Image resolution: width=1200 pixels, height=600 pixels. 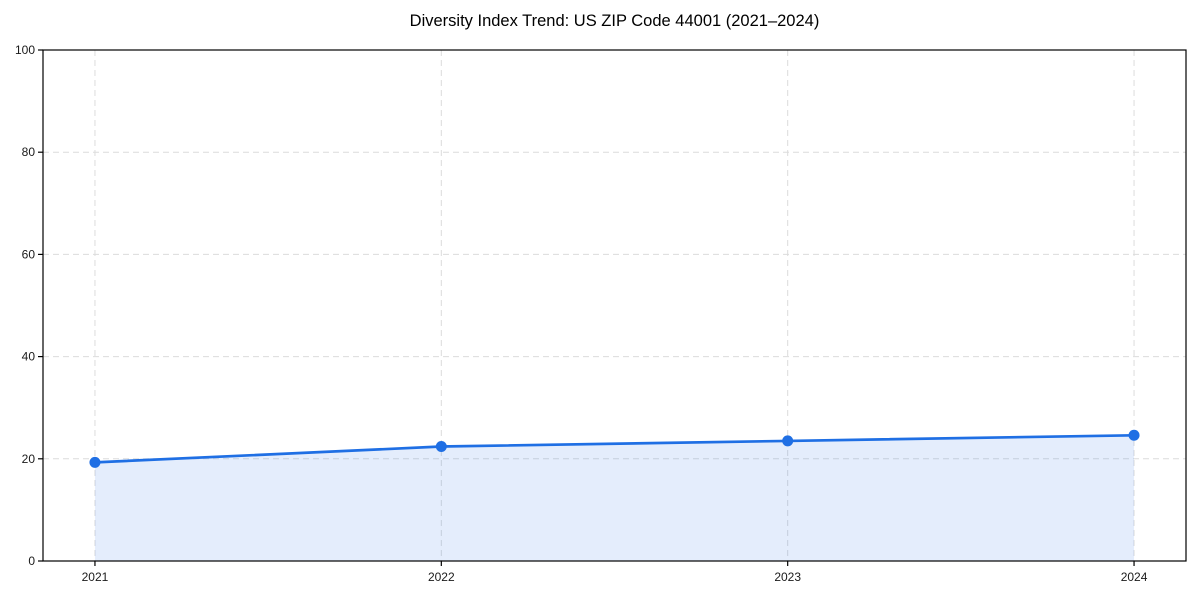 What do you see at coordinates (31, 561) in the screenshot?
I see `y-tick-label: 0` at bounding box center [31, 561].